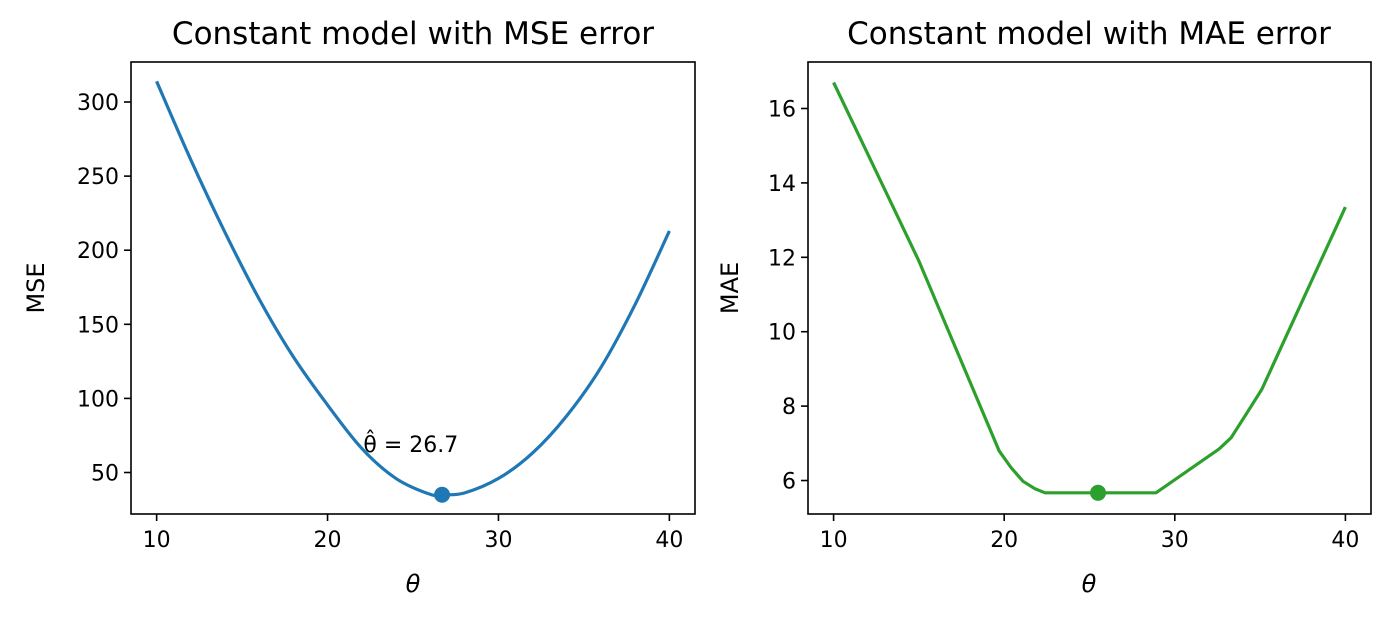 Image resolution: width=1391 pixels, height=622 pixels. Describe the element at coordinates (98, 399) in the screenshot. I see `mse-y-tick-label: 100` at that location.